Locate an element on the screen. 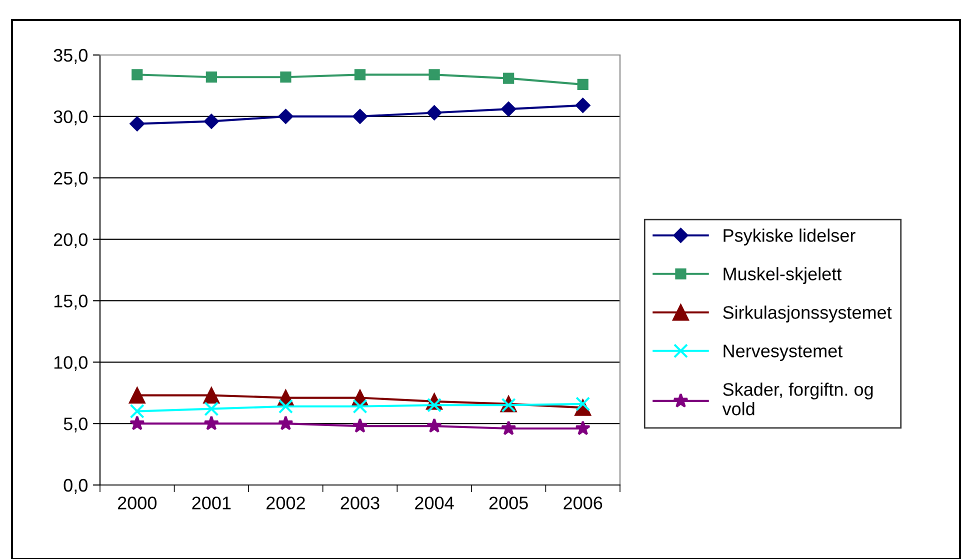 Image resolution: width=962 pixels, height=559 pixels. legend-label: Psykiske lidelser is located at coordinates (790, 237).